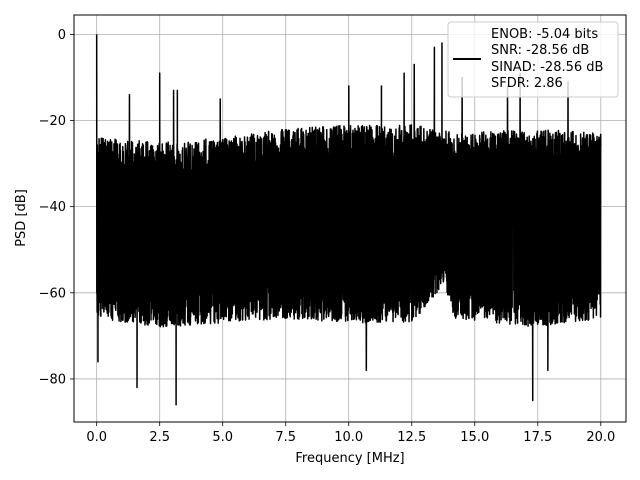 This screenshot has width=640, height=480. Describe the element at coordinates (547, 67) in the screenshot. I see `legend-sinad: SINAD: -28.56 dB` at that location.